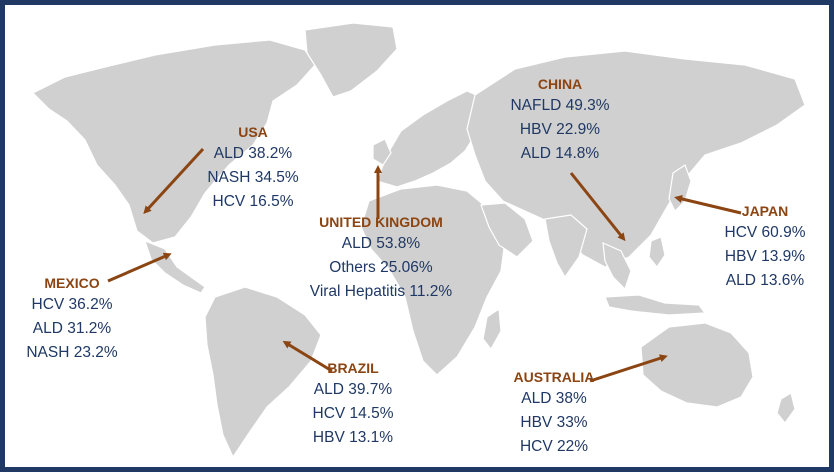 This screenshot has width=834, height=472. Describe the element at coordinates (72, 304) in the screenshot. I see `stat-mexico-1: HCV 36.2%` at that location.